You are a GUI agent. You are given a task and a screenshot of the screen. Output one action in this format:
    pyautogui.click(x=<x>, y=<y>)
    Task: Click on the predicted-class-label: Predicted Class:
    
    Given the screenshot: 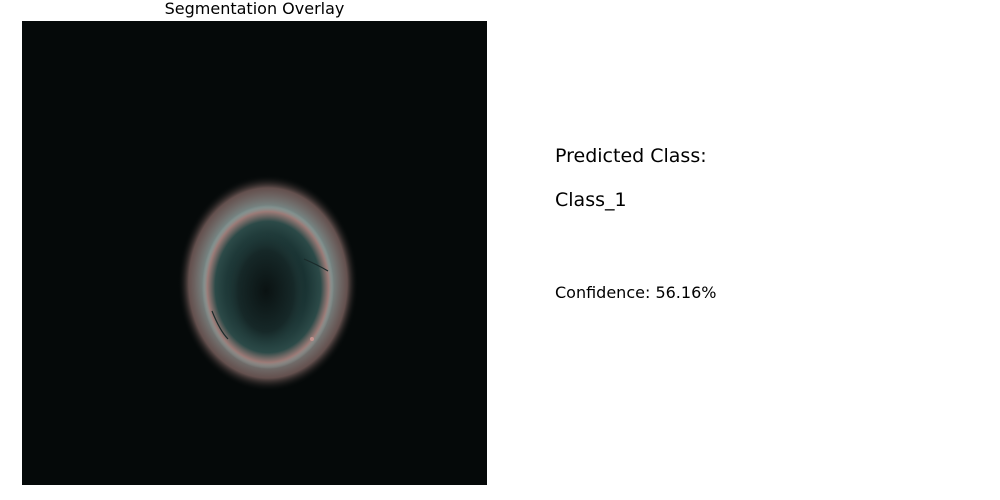 What is the action you would take?
    pyautogui.click(x=631, y=156)
    